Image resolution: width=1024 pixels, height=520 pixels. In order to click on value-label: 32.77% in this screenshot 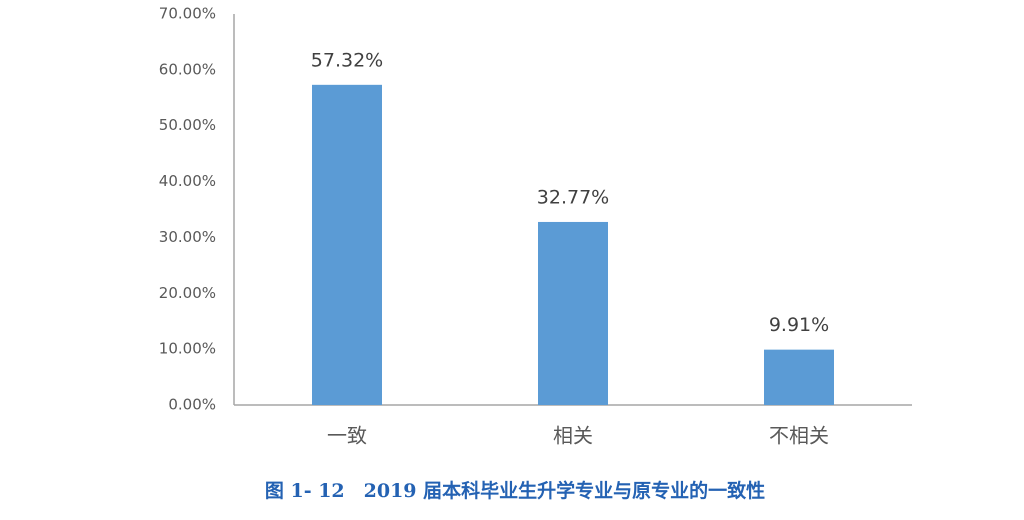, I will do `click(573, 197)`.